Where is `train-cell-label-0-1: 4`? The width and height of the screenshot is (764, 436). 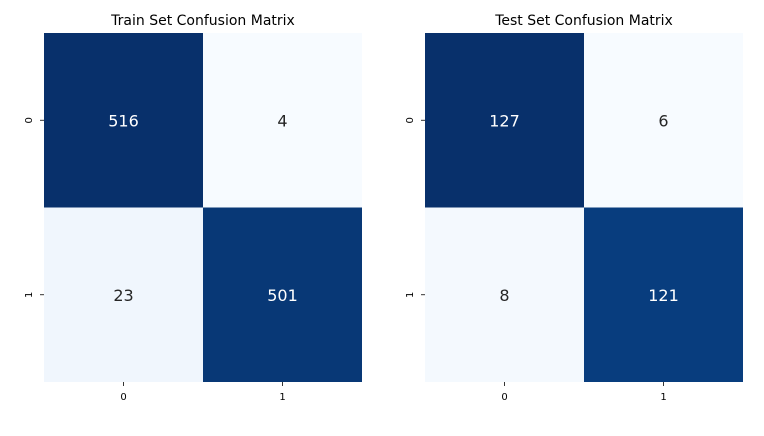
train-cell-label-0-1: 4 is located at coordinates (282, 120).